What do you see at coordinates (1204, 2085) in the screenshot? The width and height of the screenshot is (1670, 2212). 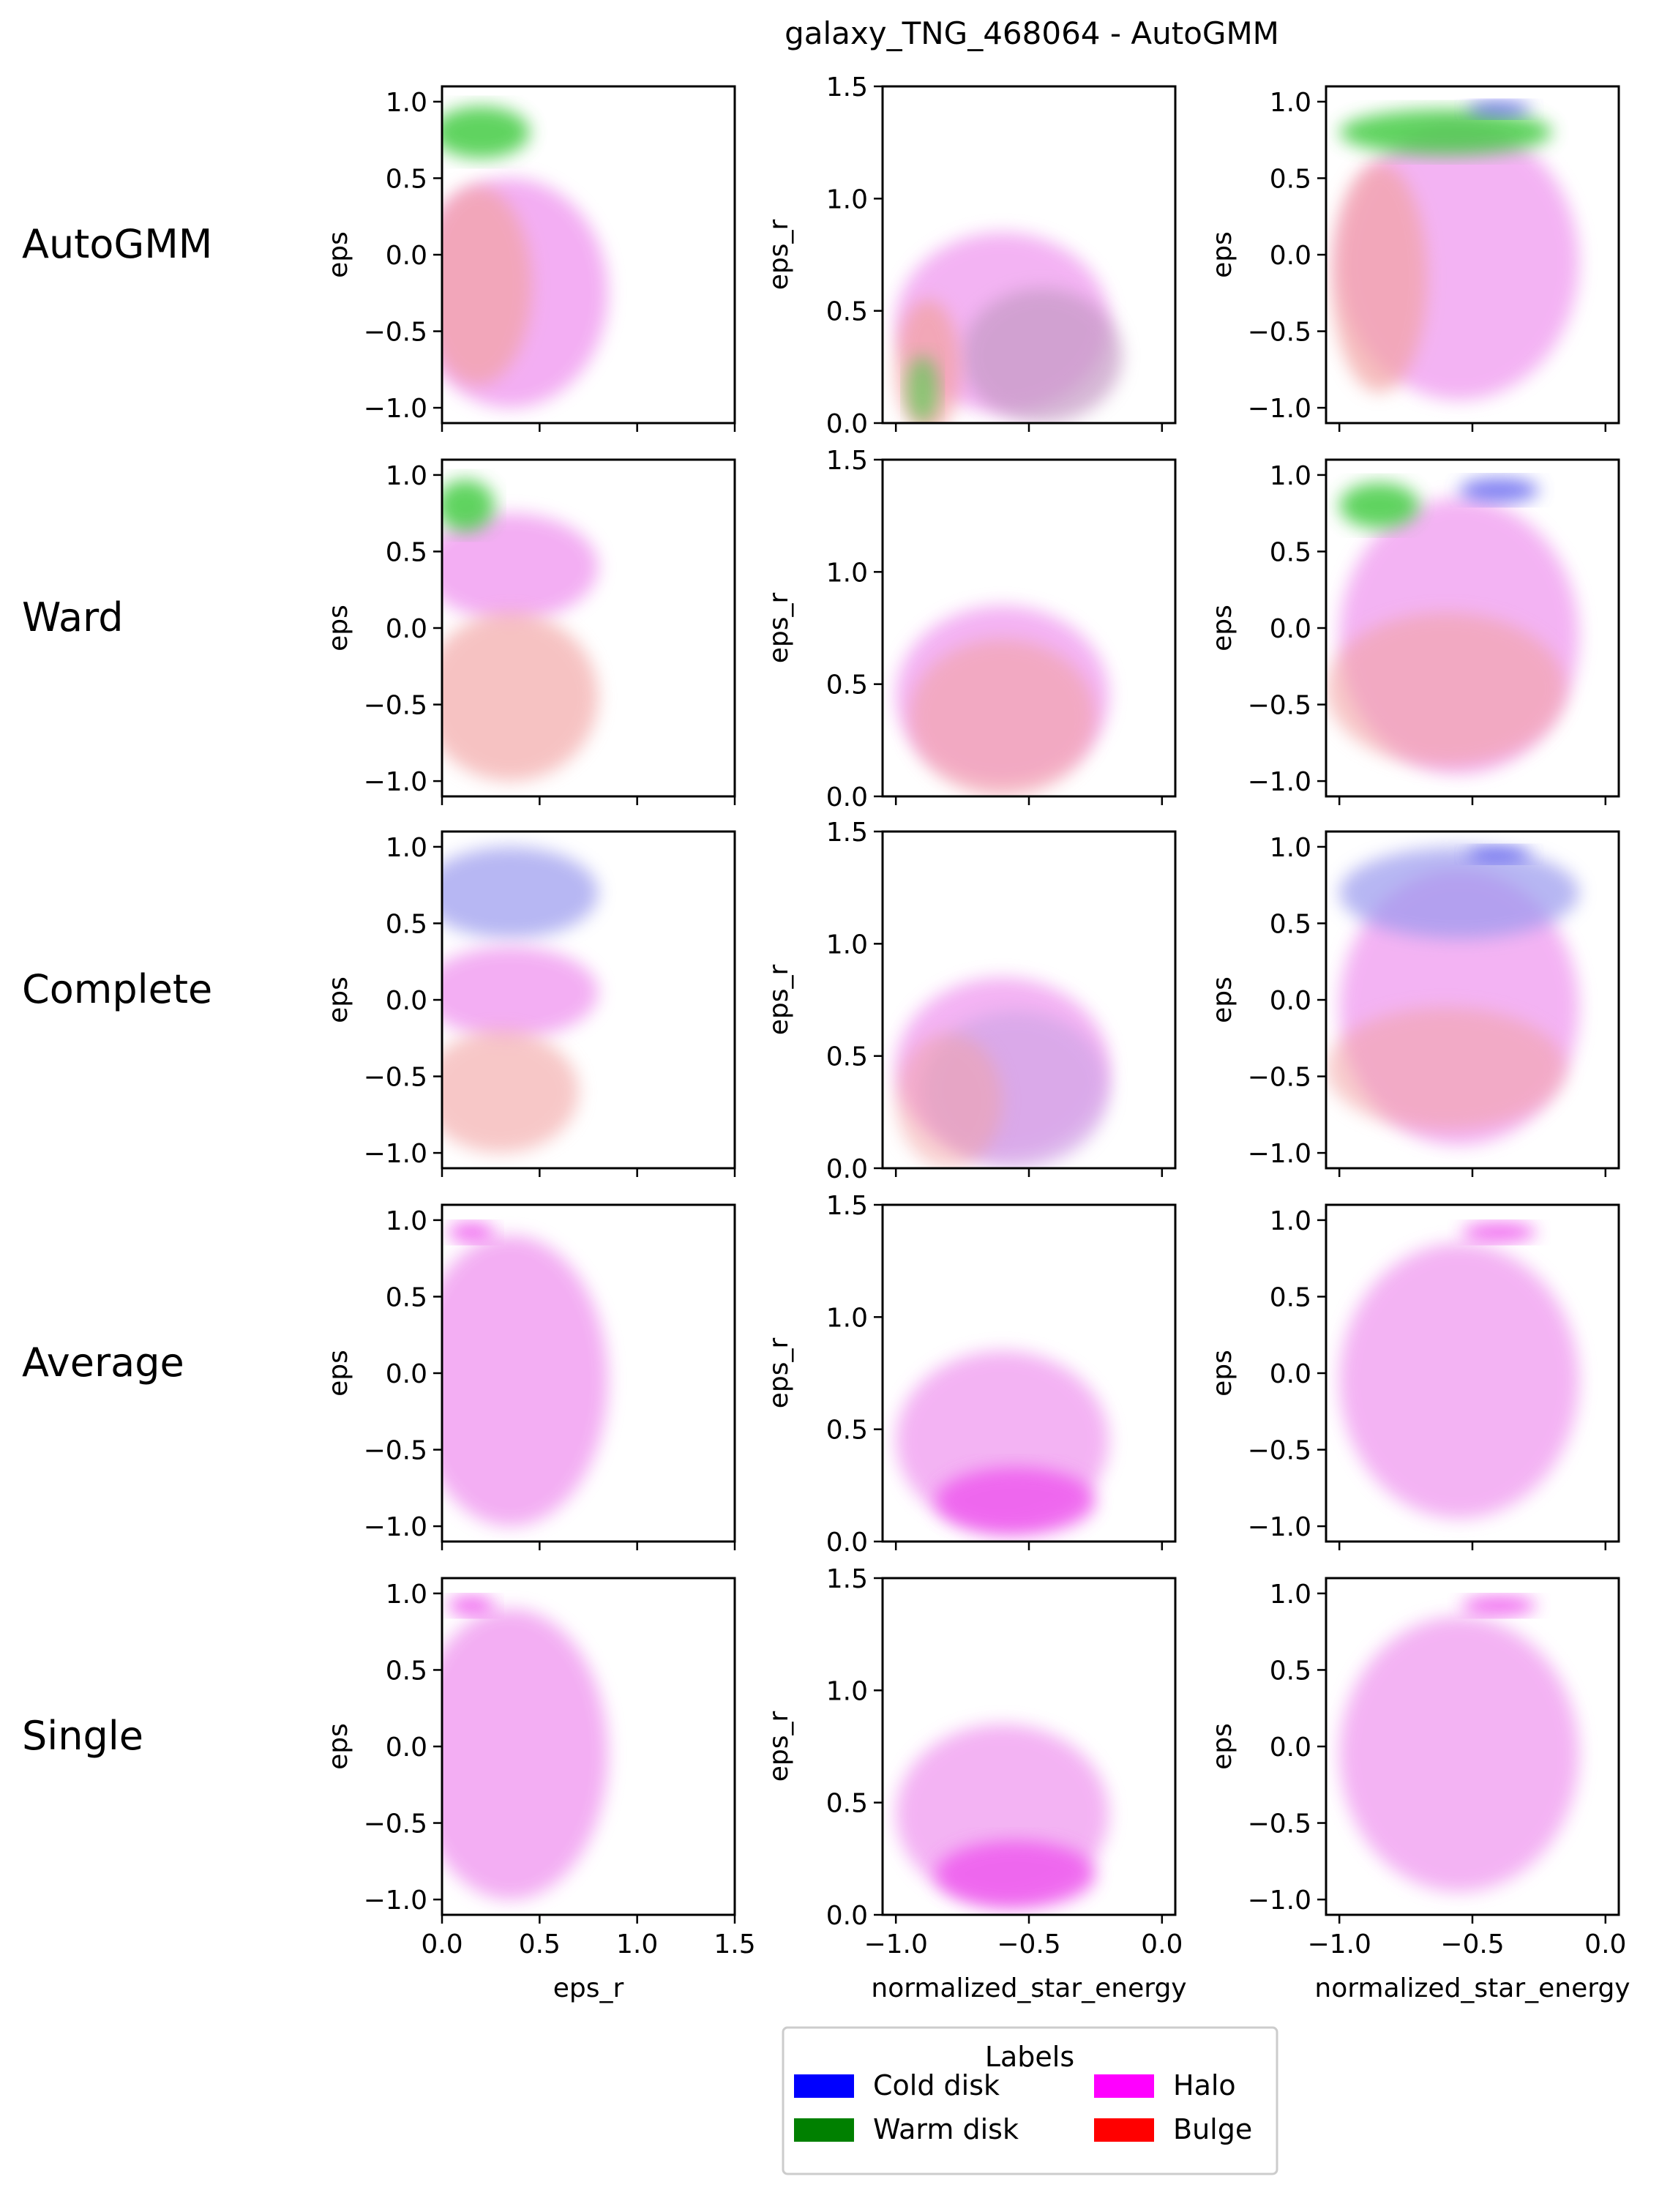 I see `legend-label-halo: Halo` at bounding box center [1204, 2085].